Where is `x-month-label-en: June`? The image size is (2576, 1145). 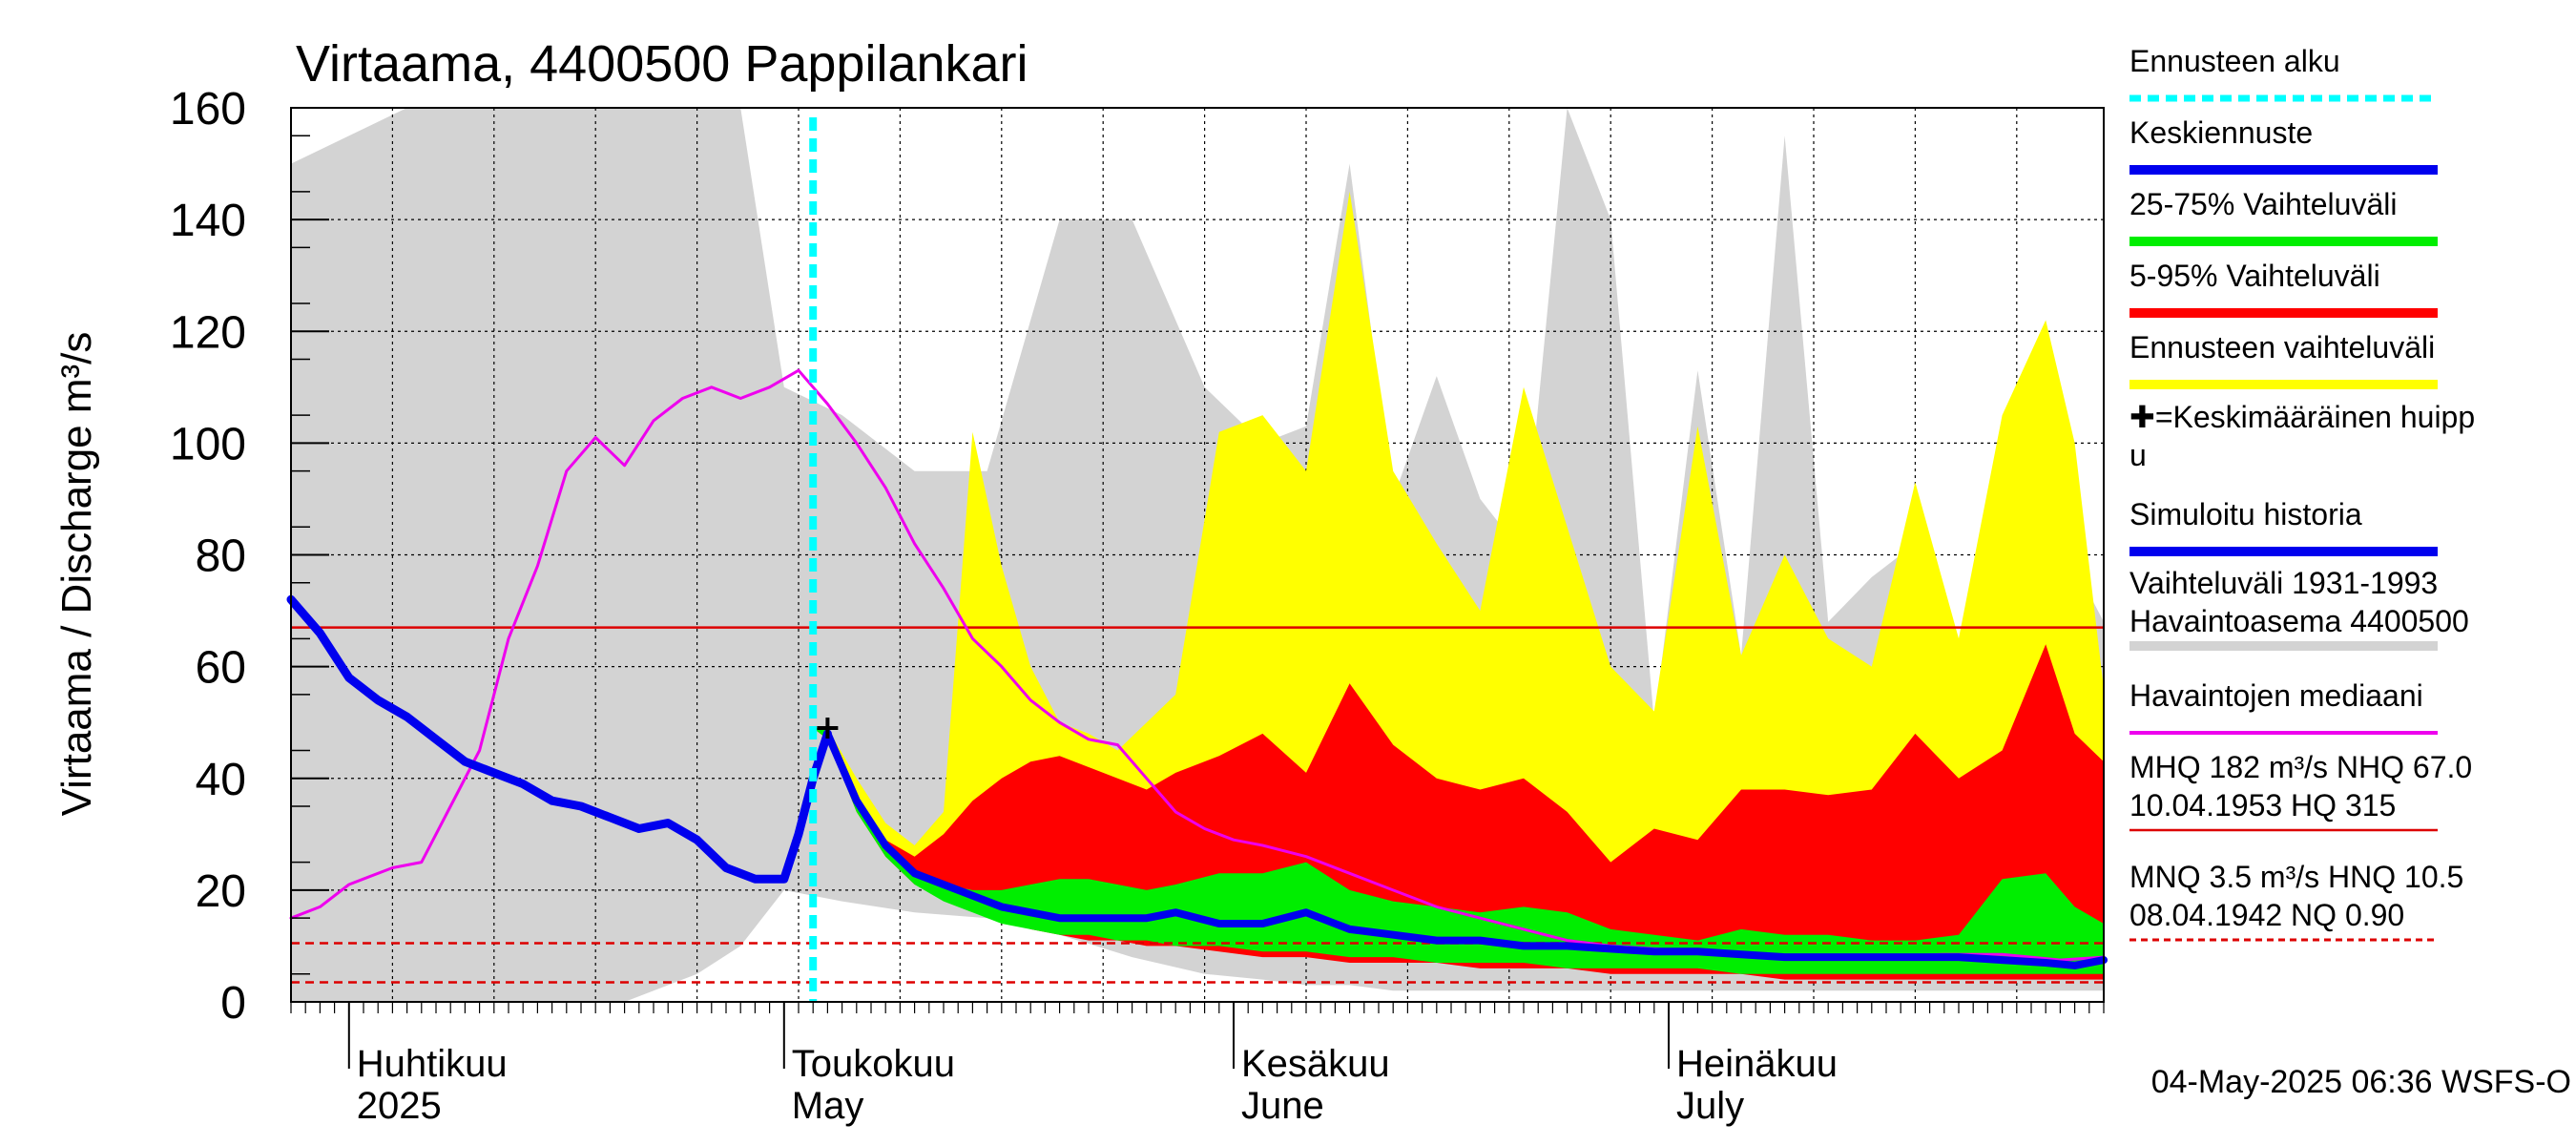 x-month-label-en: June is located at coordinates (1282, 1106).